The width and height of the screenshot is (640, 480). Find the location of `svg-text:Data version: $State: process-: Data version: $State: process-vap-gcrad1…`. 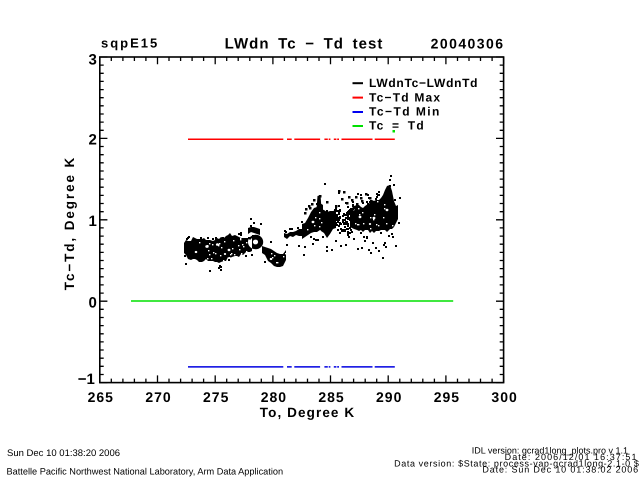

svg-text:Data version: $State: process-: Data version: $State: process-vap-gcrad1… is located at coordinates (516, 463).